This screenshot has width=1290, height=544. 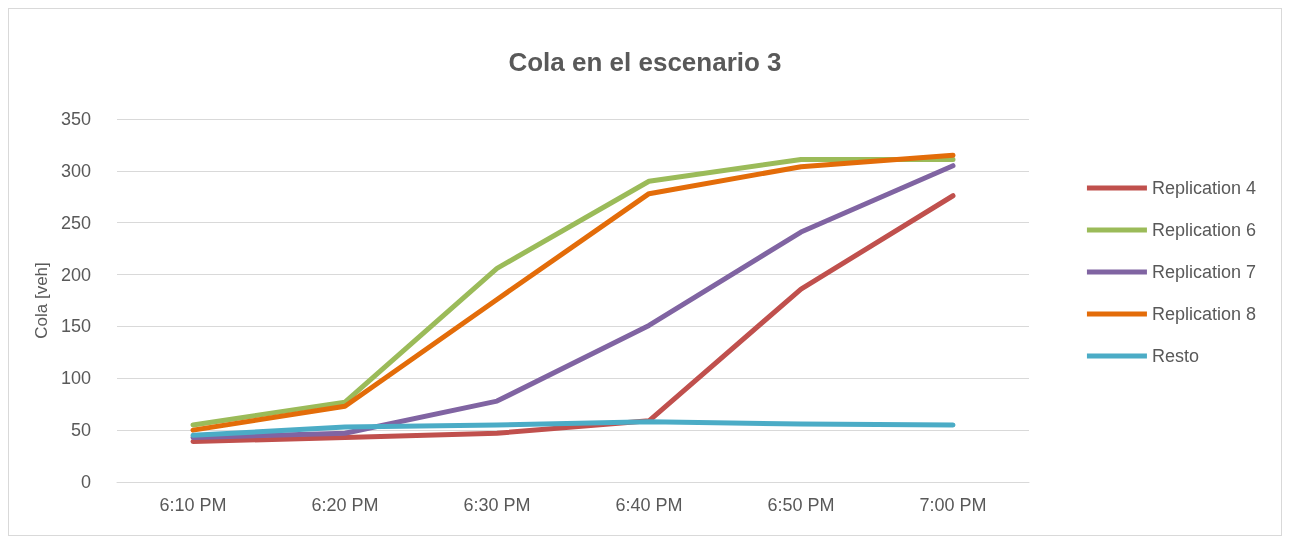 I want to click on y-tick-label: 50, so click(x=80, y=430).